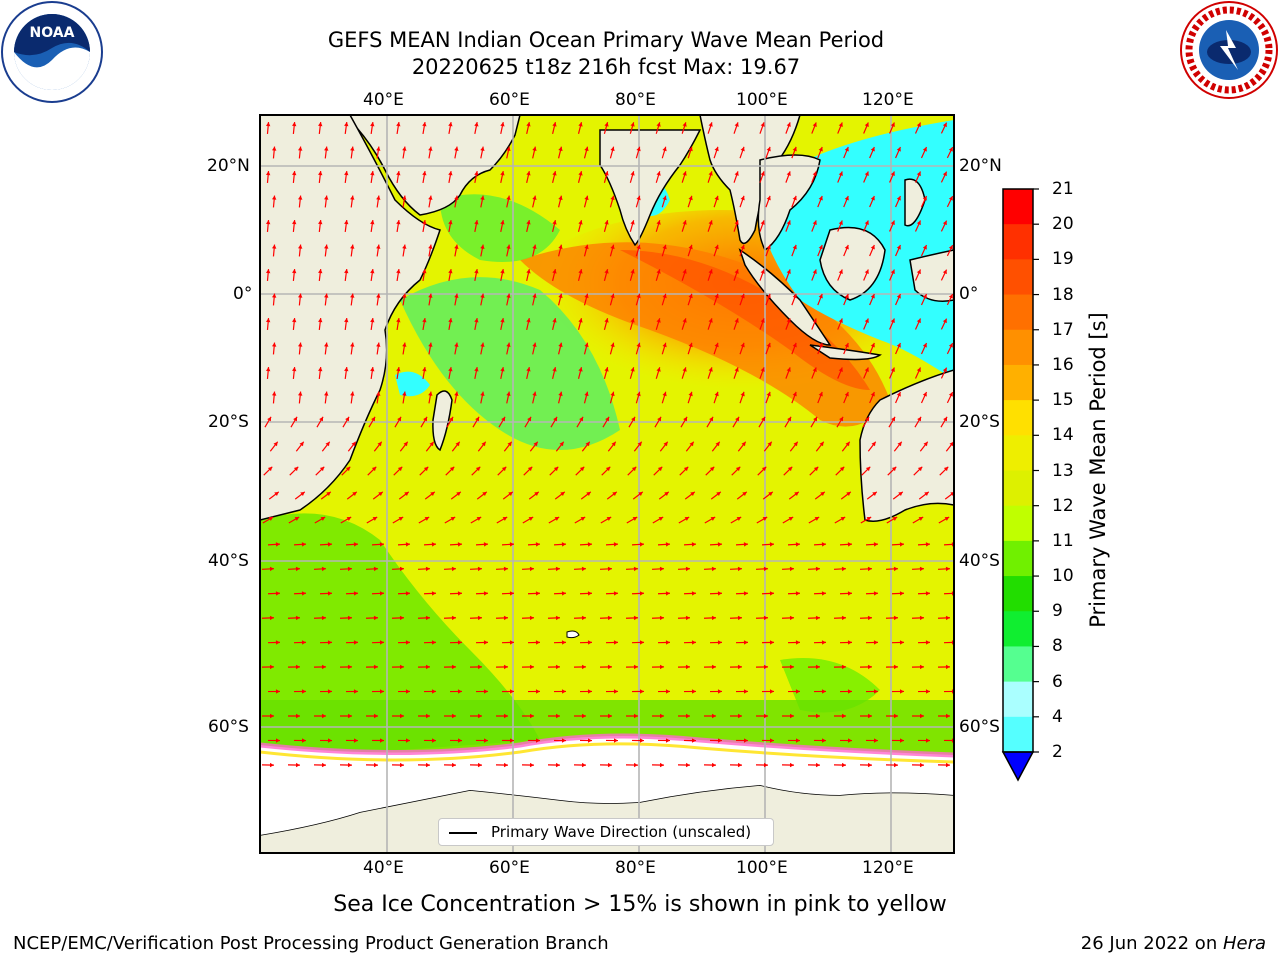  What do you see at coordinates (621, 832) in the screenshot?
I see `legend-label: Primary Wave Direction (unscaled)` at bounding box center [621, 832].